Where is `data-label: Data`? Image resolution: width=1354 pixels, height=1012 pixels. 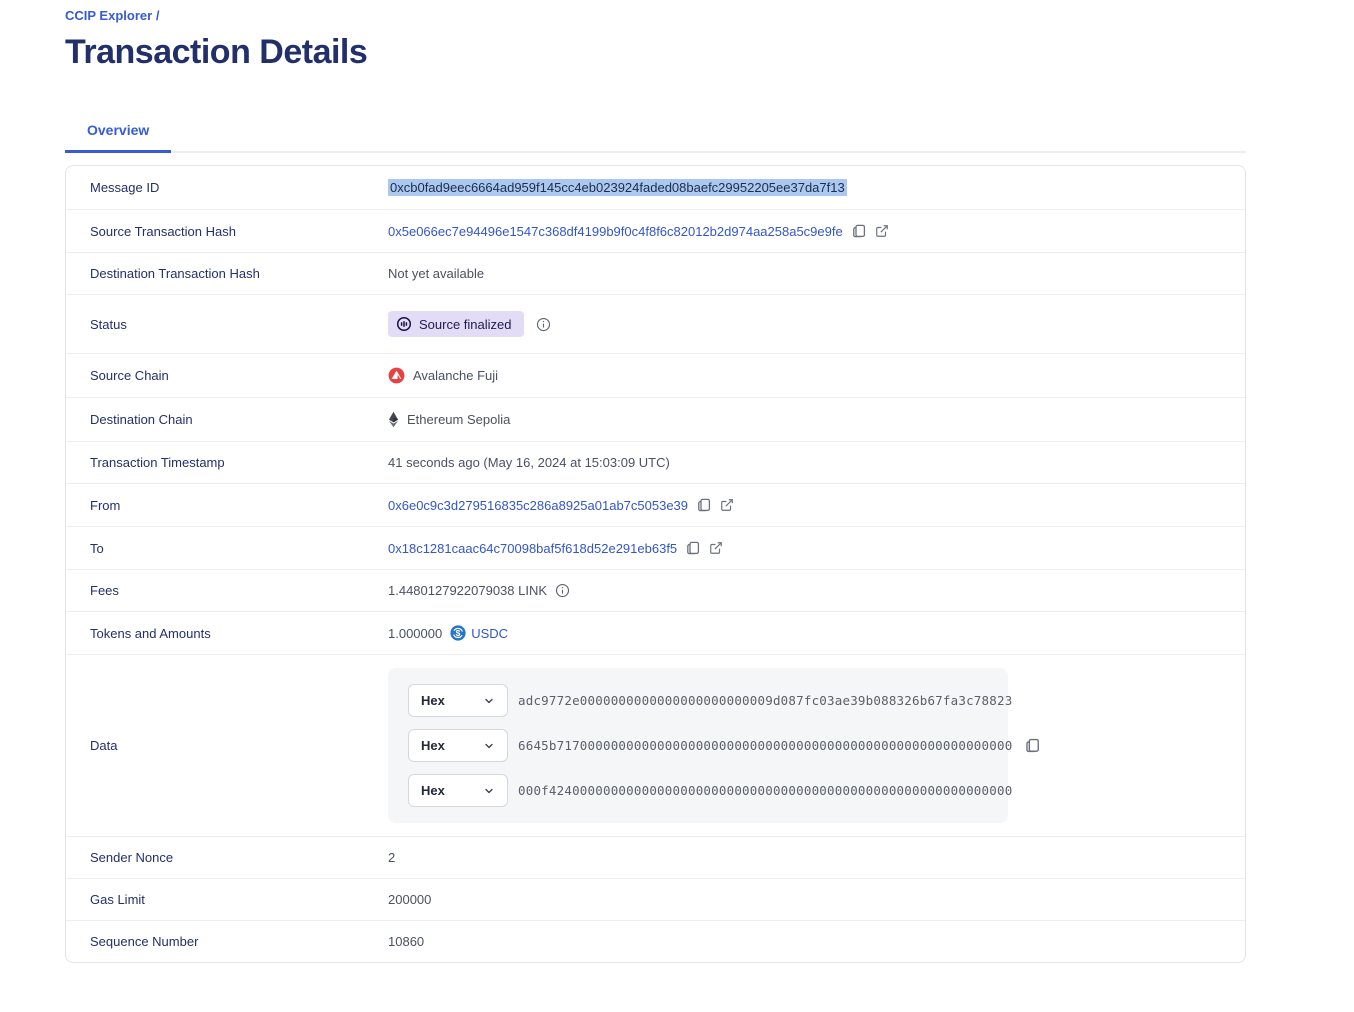 data-label: Data is located at coordinates (104, 745).